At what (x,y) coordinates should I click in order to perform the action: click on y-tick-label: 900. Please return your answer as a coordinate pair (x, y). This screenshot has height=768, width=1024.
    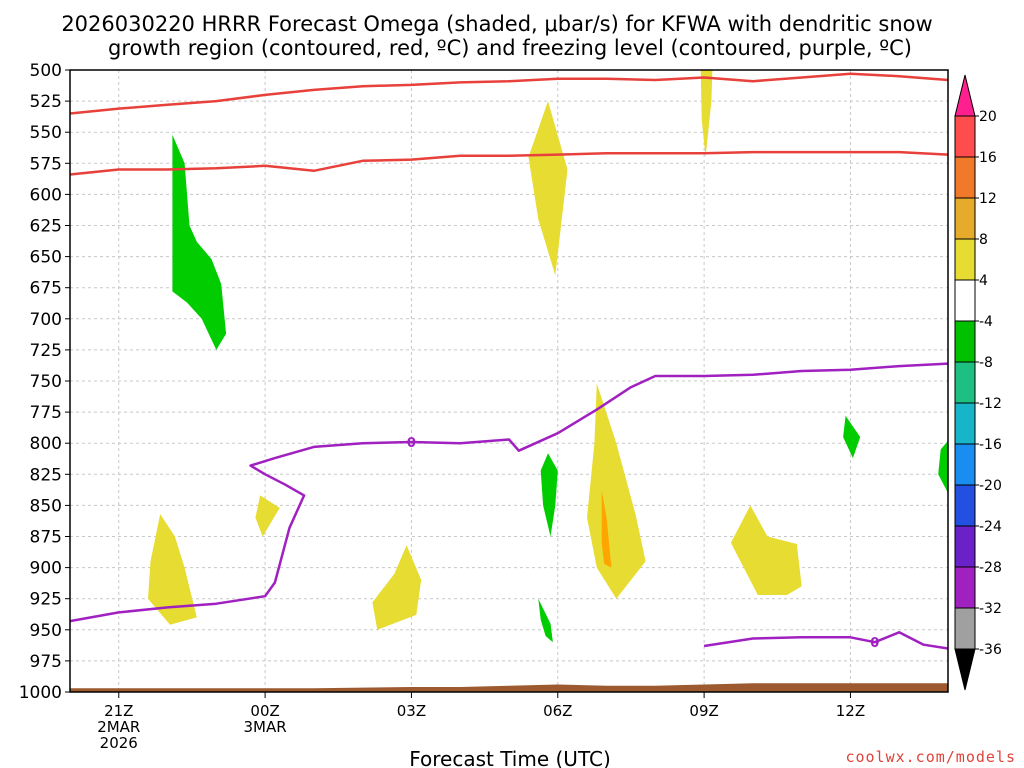
    Looking at the image, I should click on (46, 569).